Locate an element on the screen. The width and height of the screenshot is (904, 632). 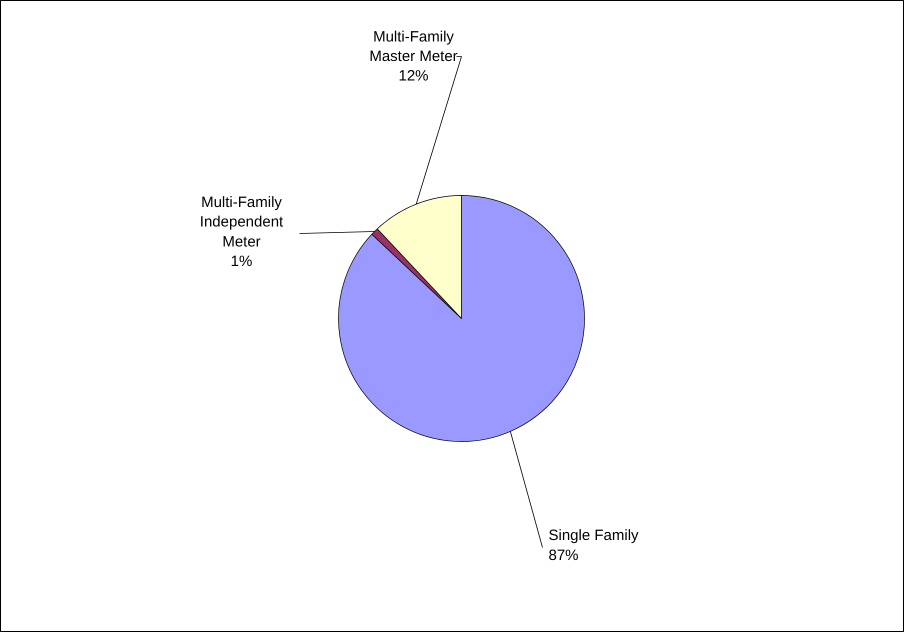
slice-label: Single Family is located at coordinates (594, 535).